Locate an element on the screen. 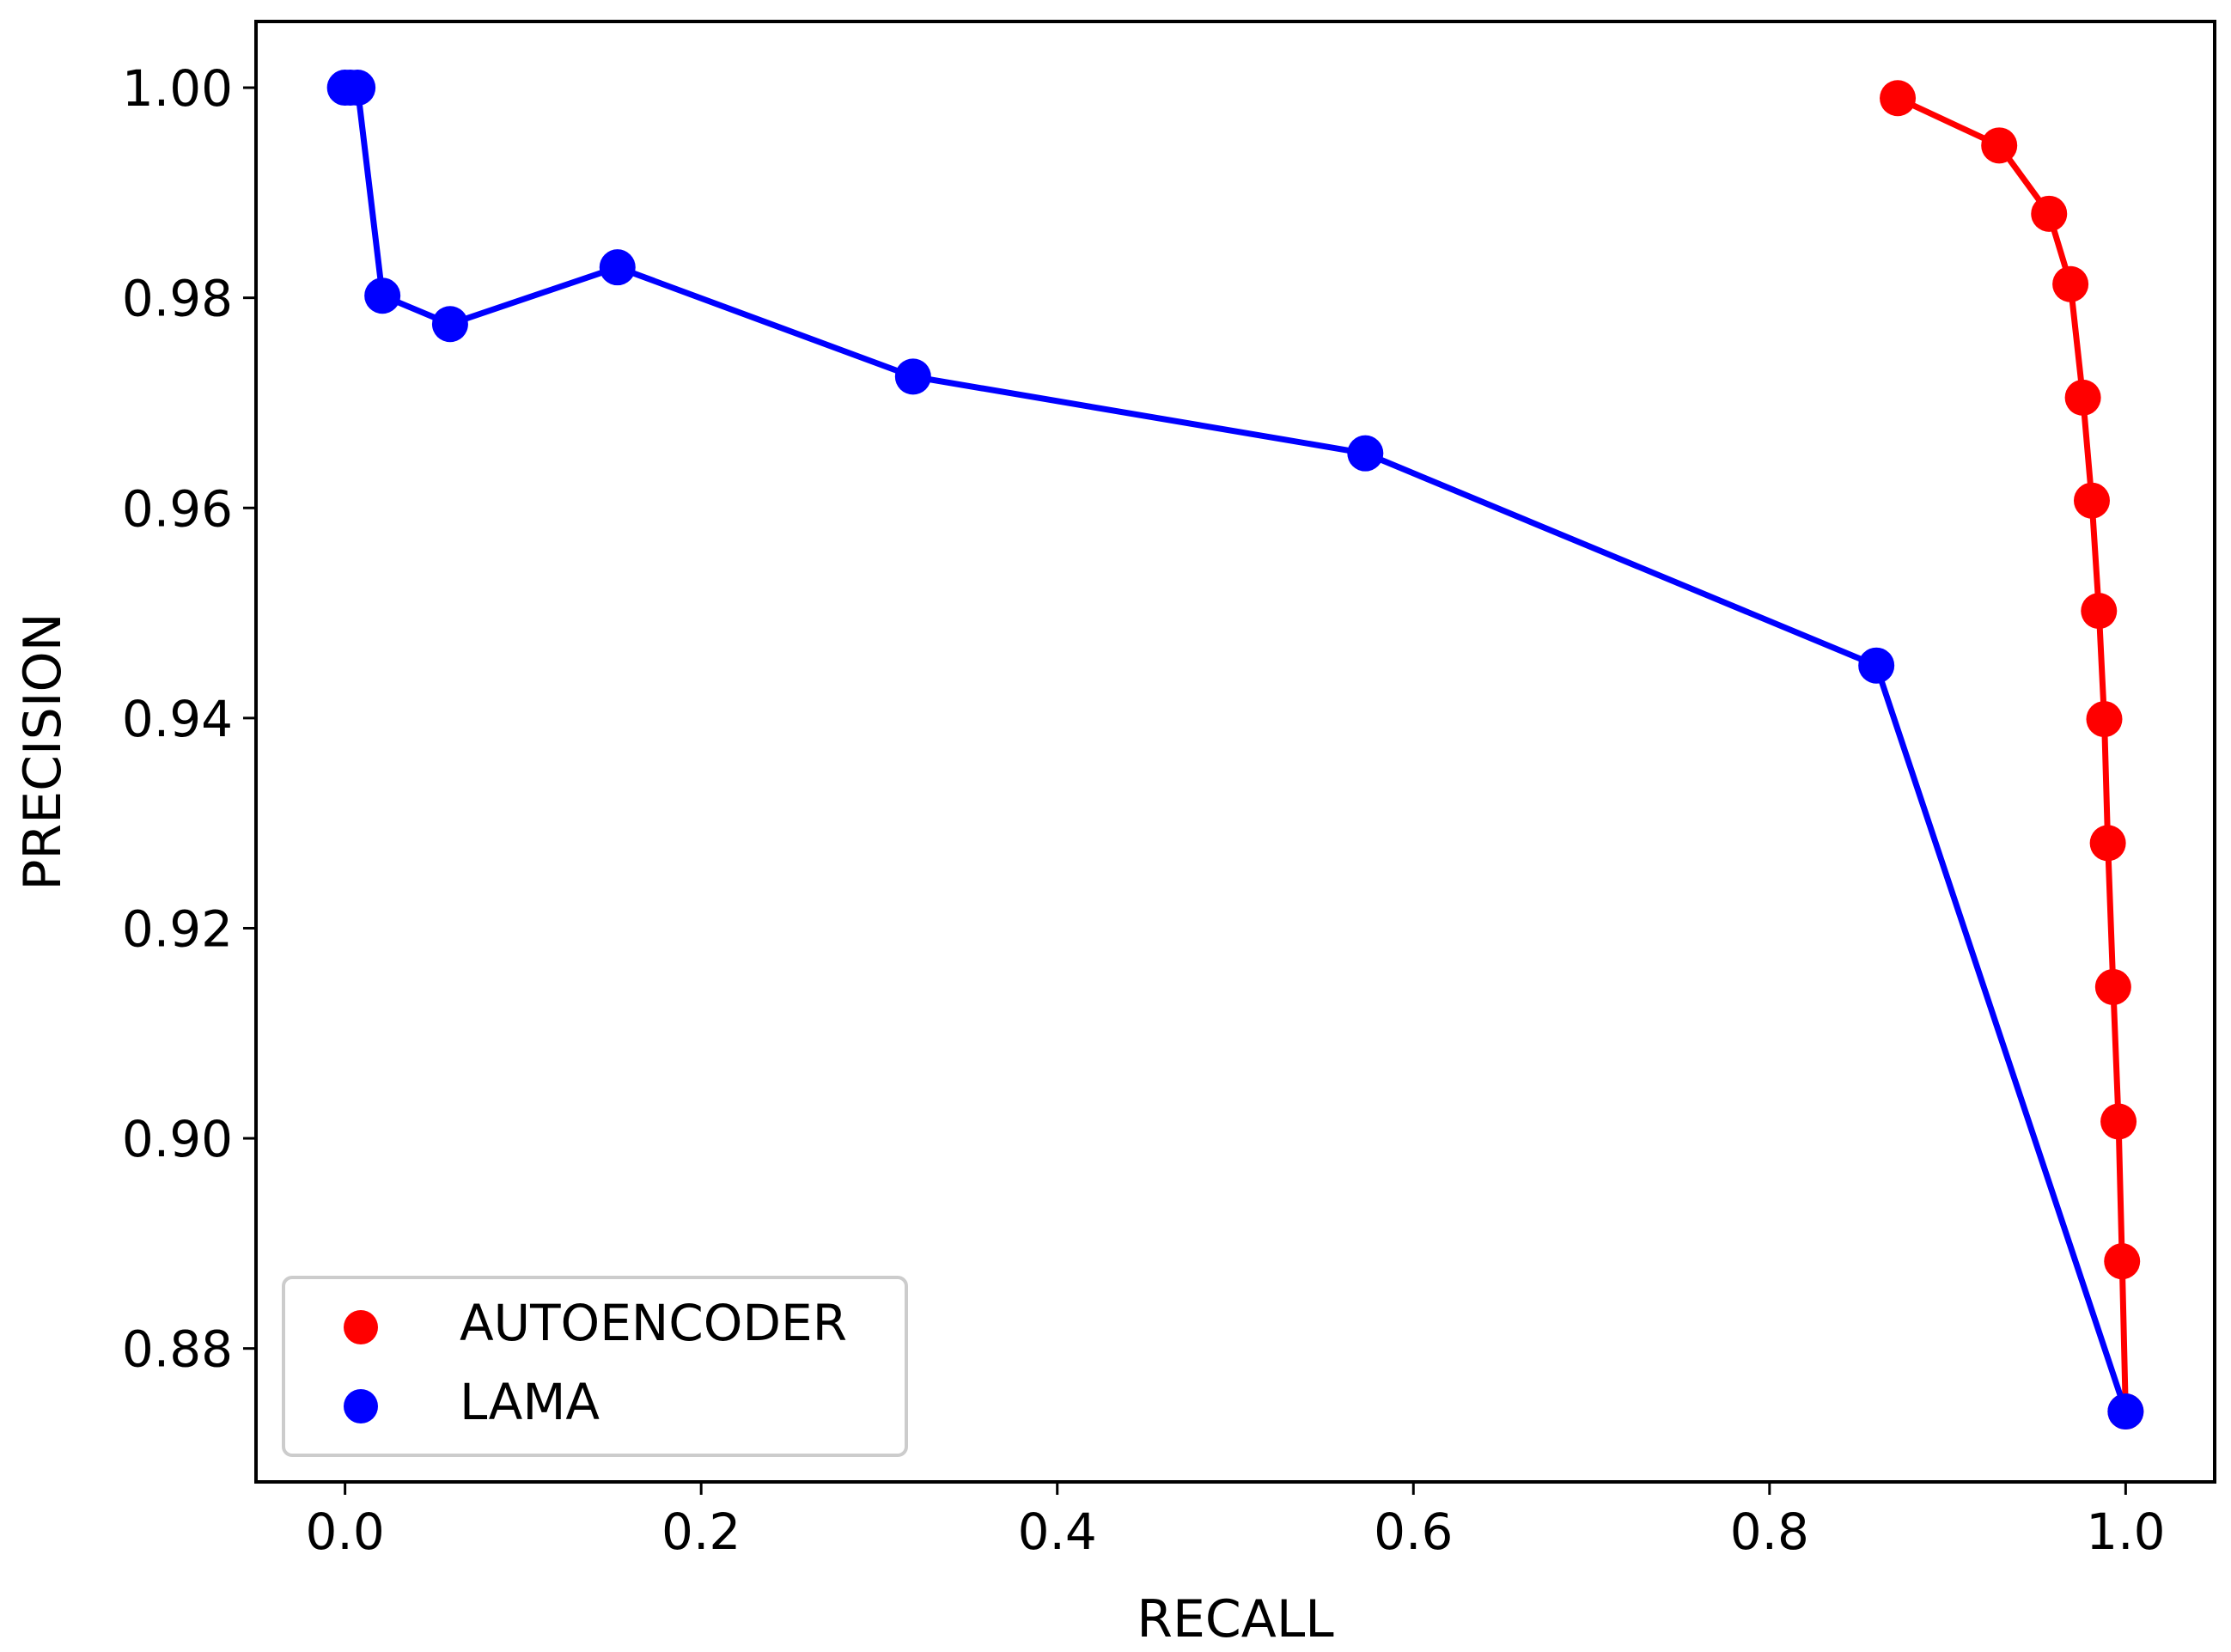  legend: AUTOENCODER LAMA is located at coordinates (595, 1367).